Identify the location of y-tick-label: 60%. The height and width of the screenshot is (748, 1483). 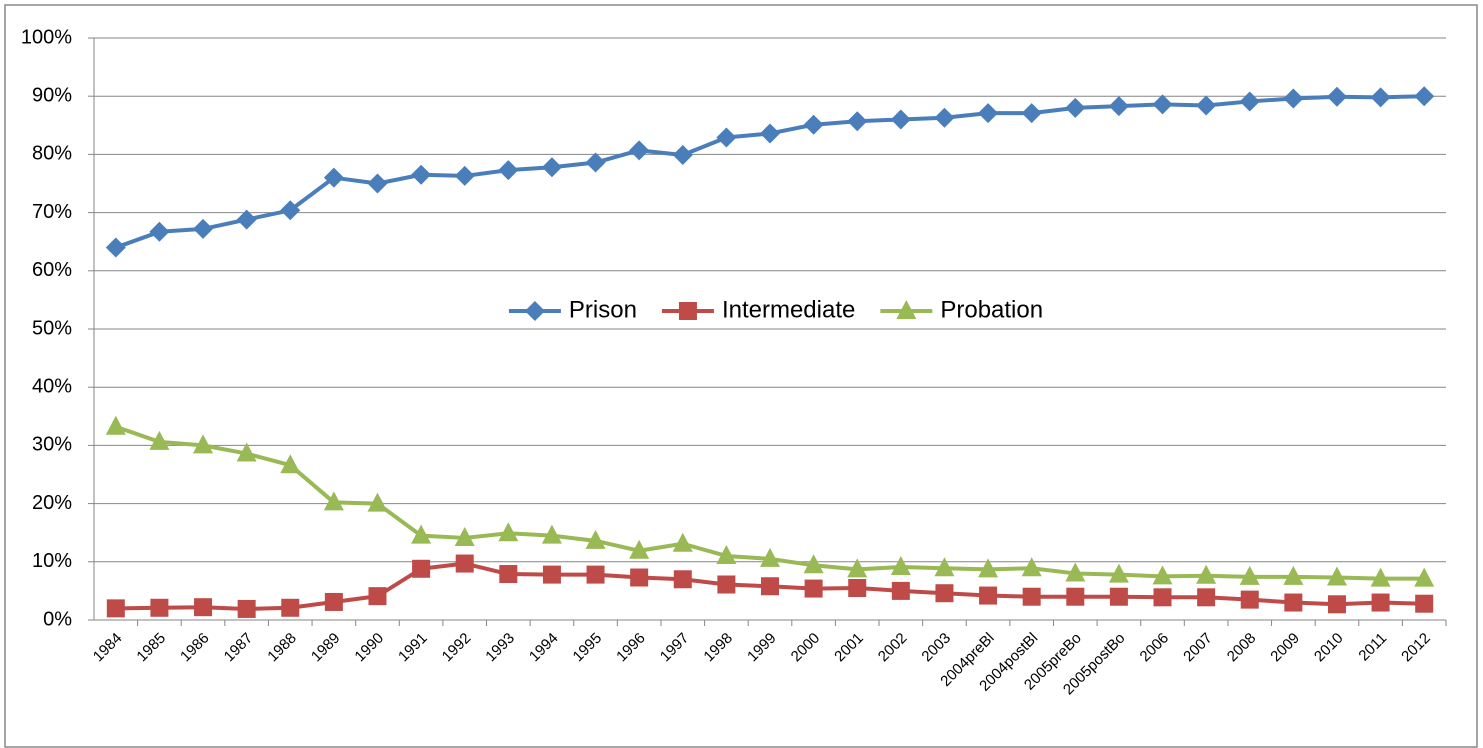
(52, 270).